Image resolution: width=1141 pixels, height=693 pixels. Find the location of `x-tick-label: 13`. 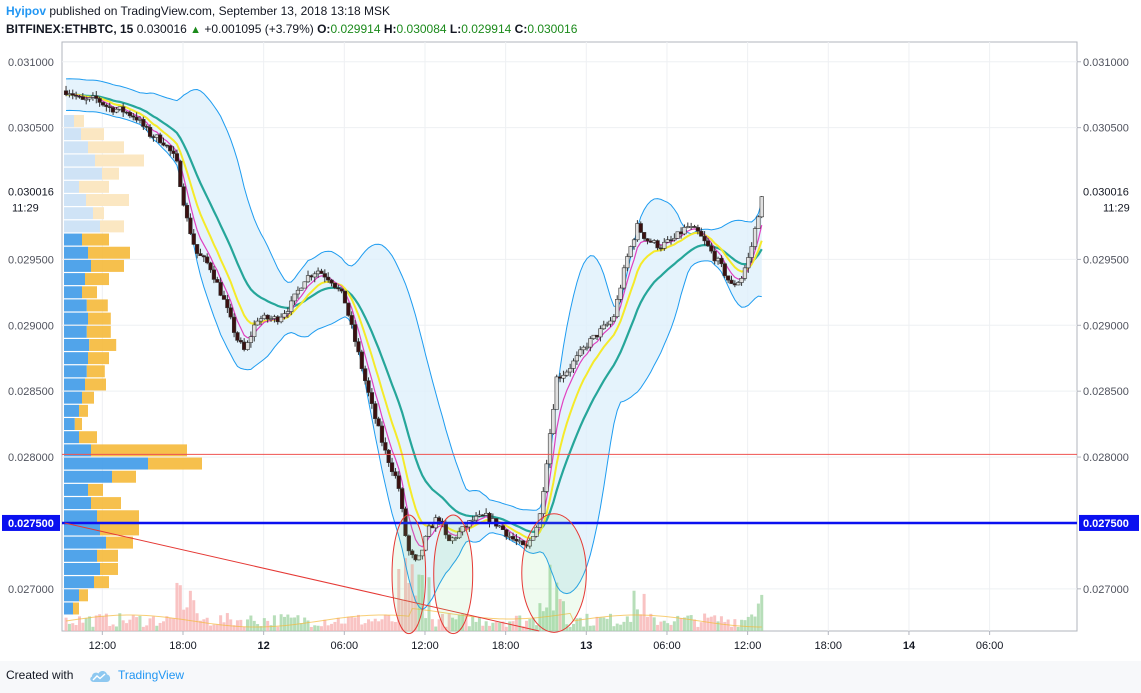

x-tick-label: 13 is located at coordinates (586, 646).